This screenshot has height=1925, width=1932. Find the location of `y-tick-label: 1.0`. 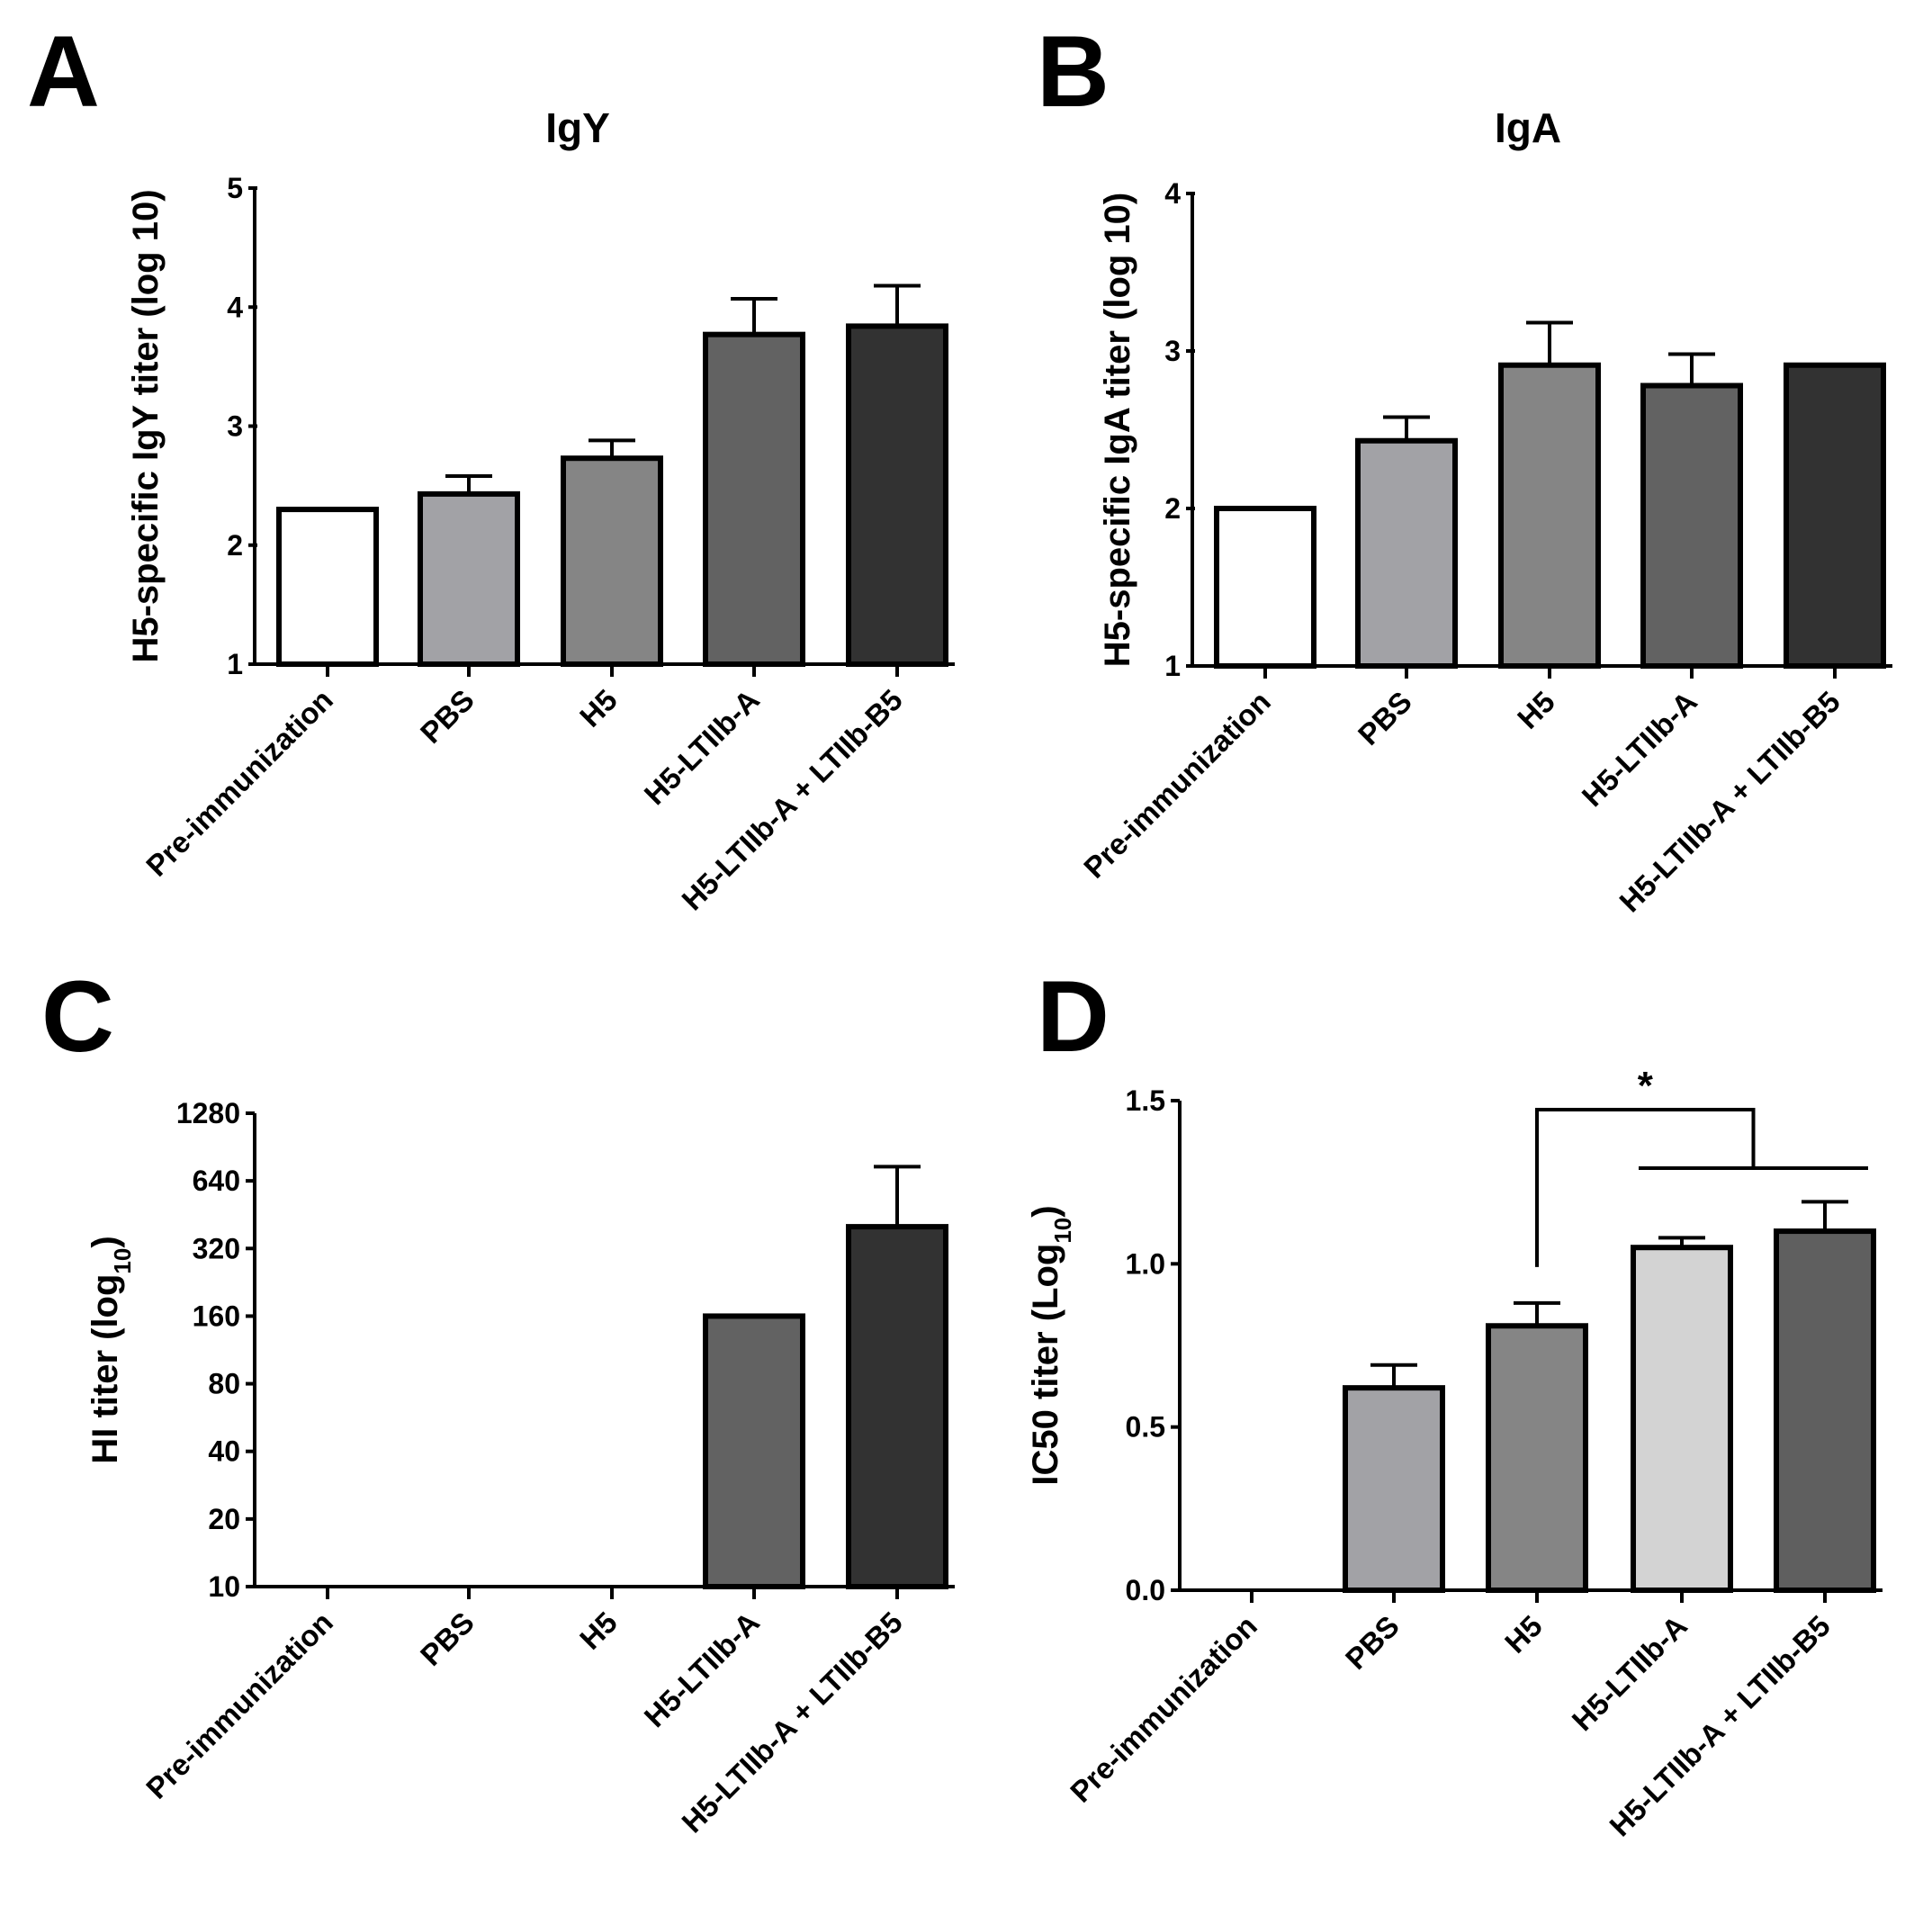

y-tick-label: 1.0 is located at coordinates (1145, 1263).